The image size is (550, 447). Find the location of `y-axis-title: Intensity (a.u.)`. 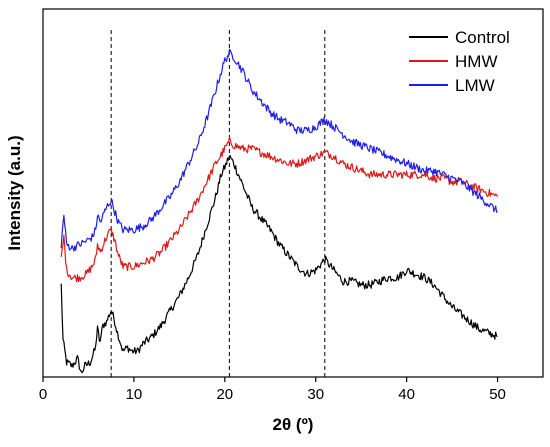

y-axis-title: Intensity (a.u.) is located at coordinates (14, 192).